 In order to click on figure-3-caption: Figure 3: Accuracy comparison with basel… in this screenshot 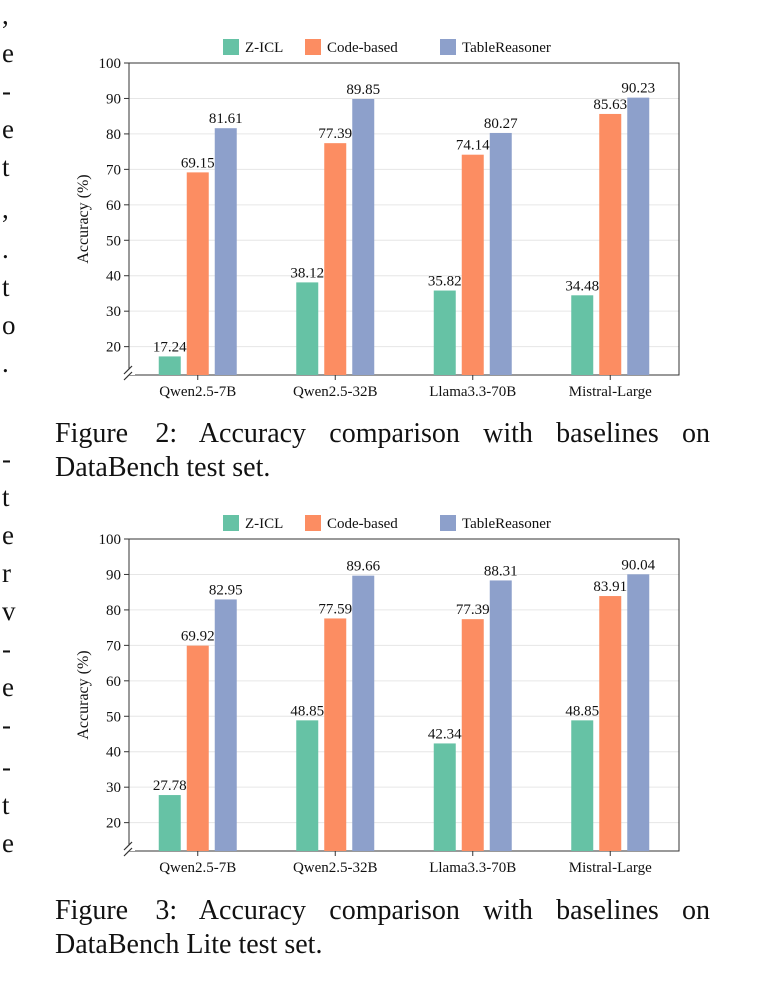, I will do `click(382, 928)`.